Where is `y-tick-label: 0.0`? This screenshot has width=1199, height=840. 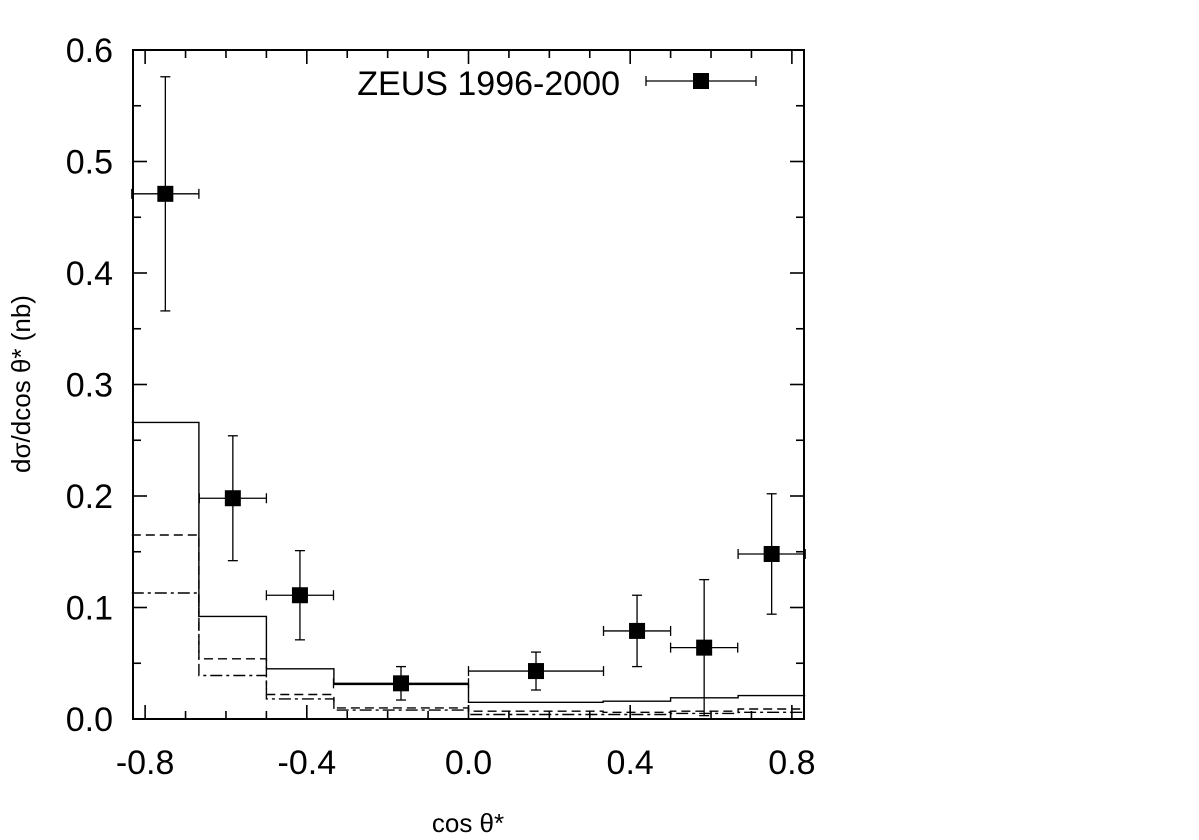 y-tick-label: 0.0 is located at coordinates (89, 720).